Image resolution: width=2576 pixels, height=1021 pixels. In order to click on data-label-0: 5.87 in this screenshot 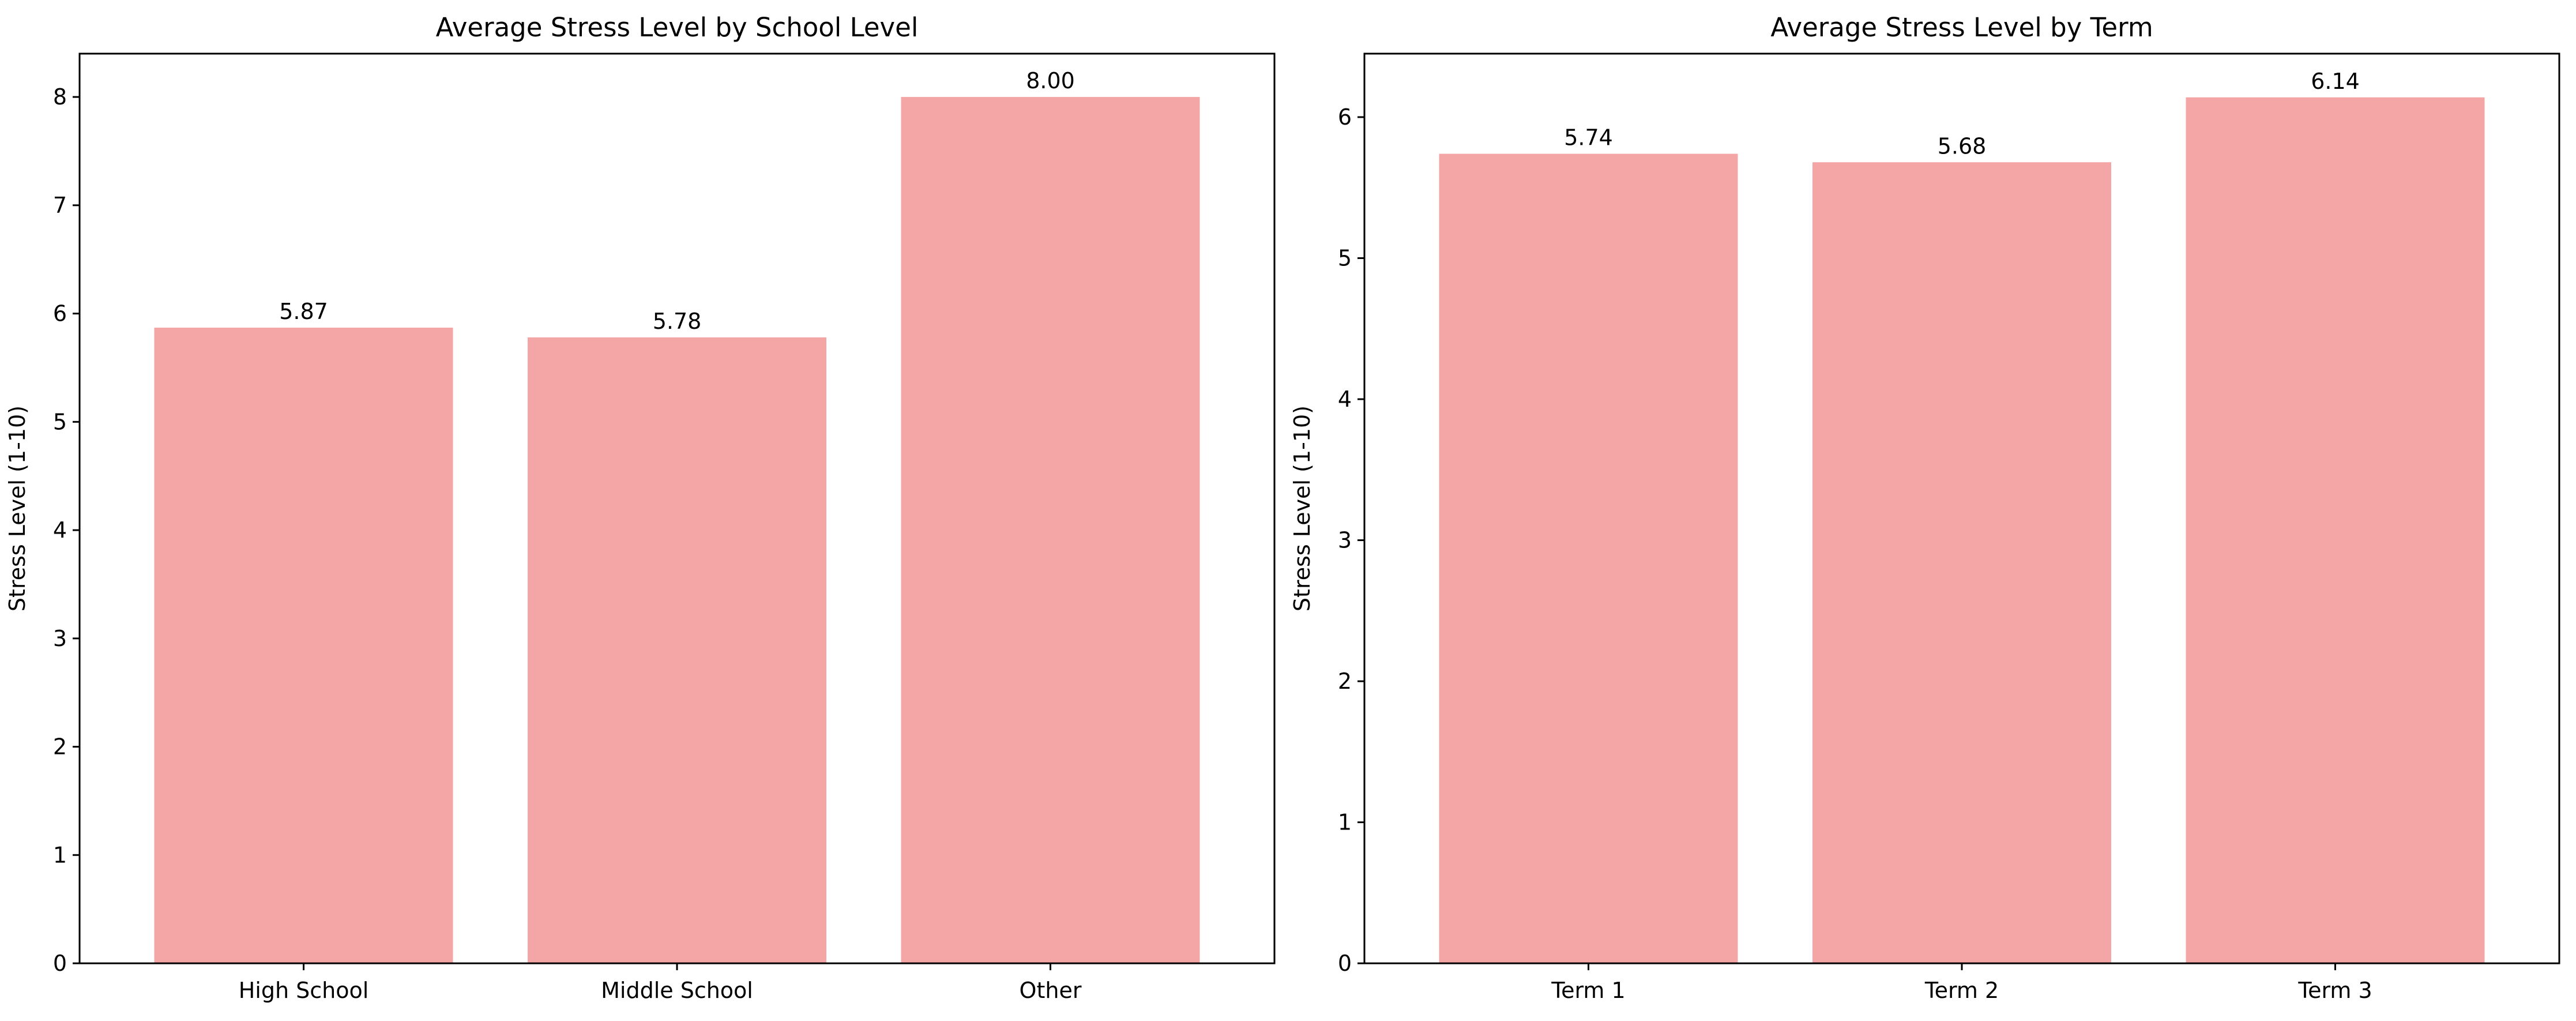, I will do `click(303, 311)`.